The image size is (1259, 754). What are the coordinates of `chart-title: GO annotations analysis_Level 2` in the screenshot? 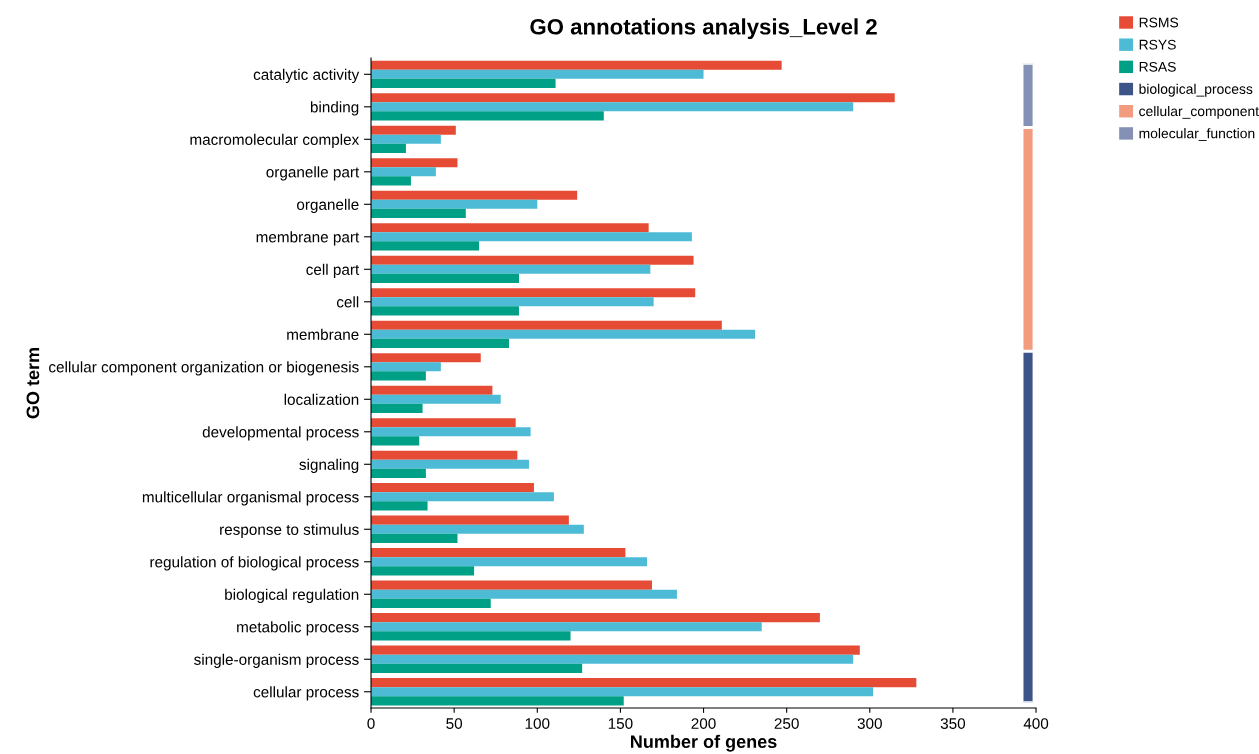 It's located at (703, 29).